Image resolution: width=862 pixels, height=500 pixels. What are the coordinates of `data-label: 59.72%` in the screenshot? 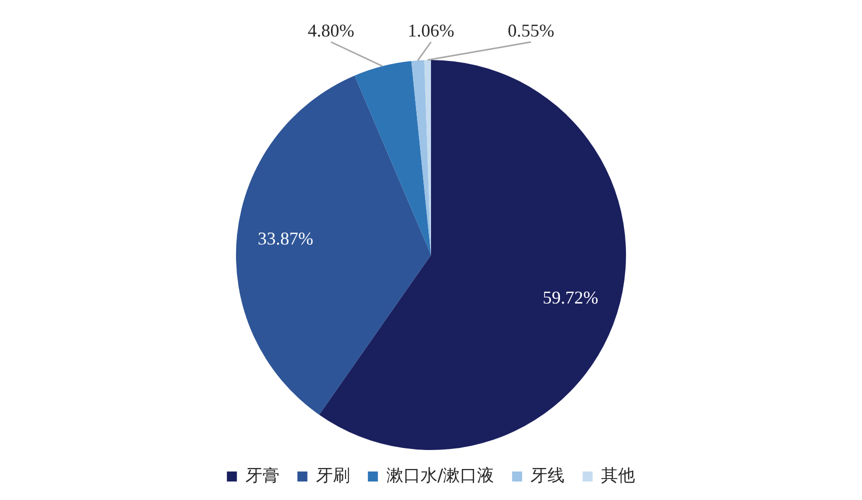 It's located at (570, 298).